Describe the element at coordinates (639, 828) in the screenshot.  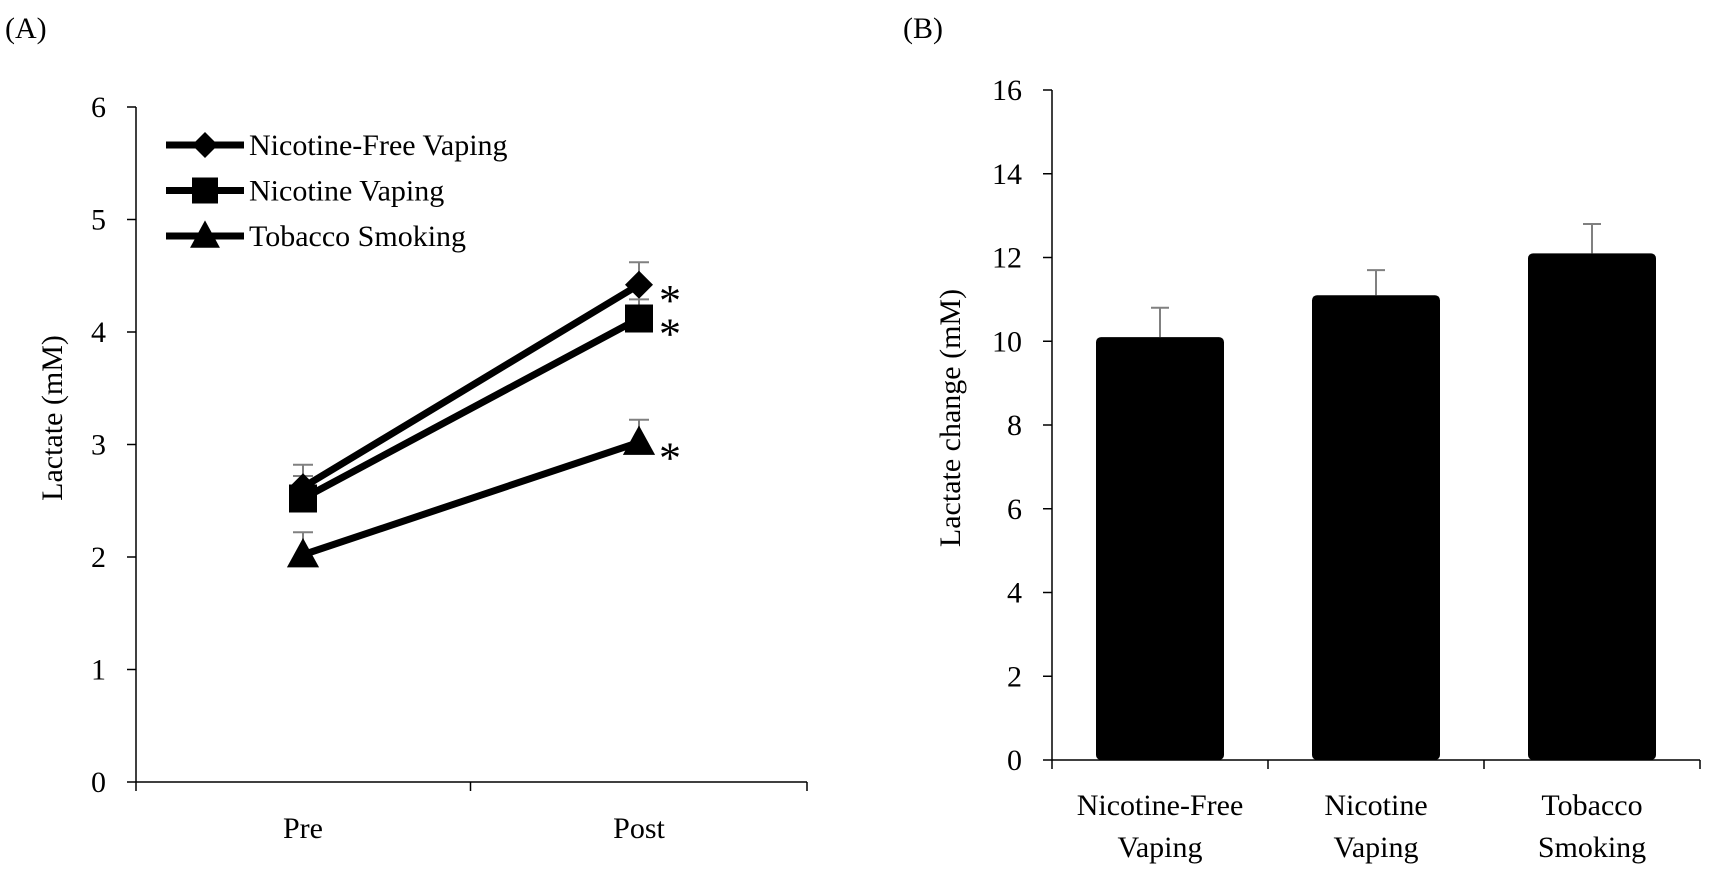
I see `panel-a-x-tick-label: Post` at that location.